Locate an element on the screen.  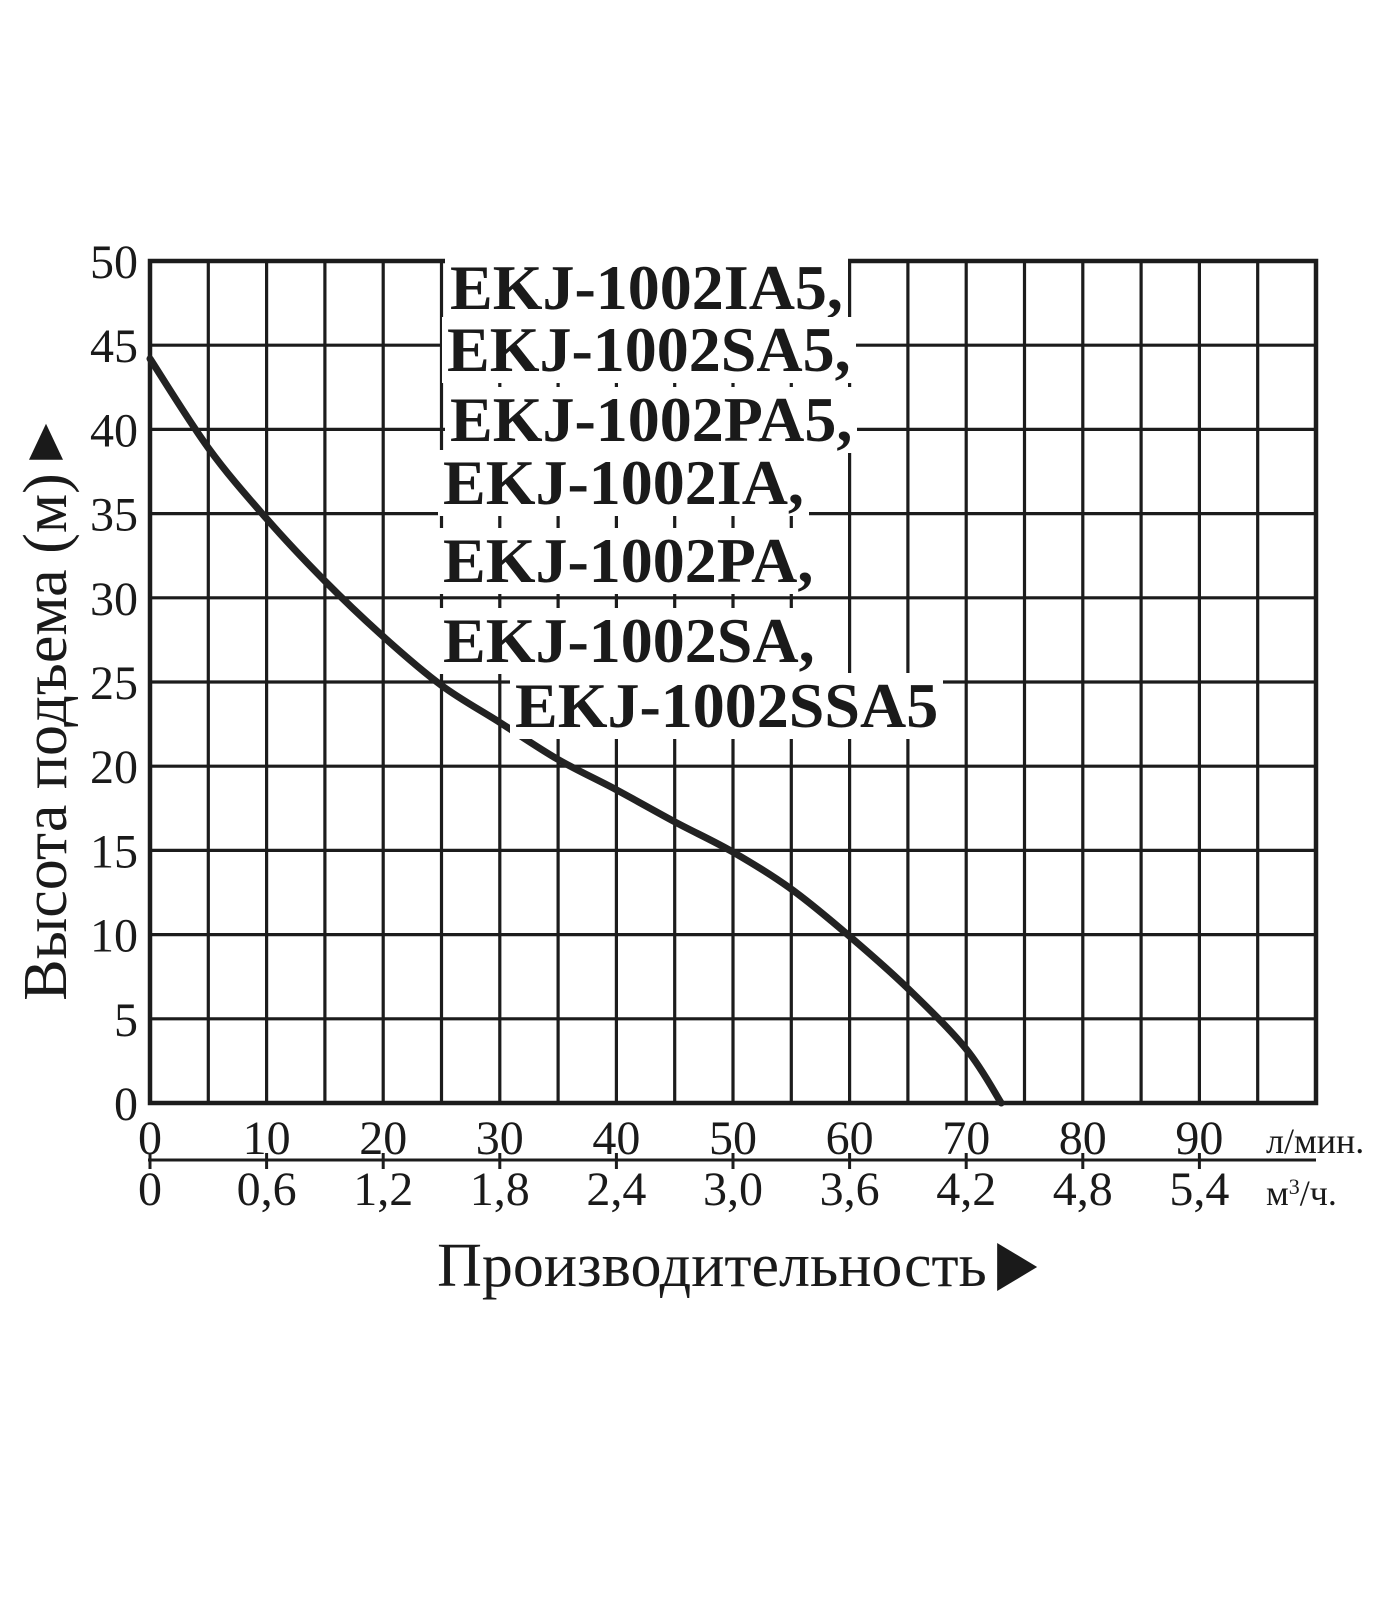
pump-model-label: EKJ-1002IA5, is located at coordinates (646, 288).